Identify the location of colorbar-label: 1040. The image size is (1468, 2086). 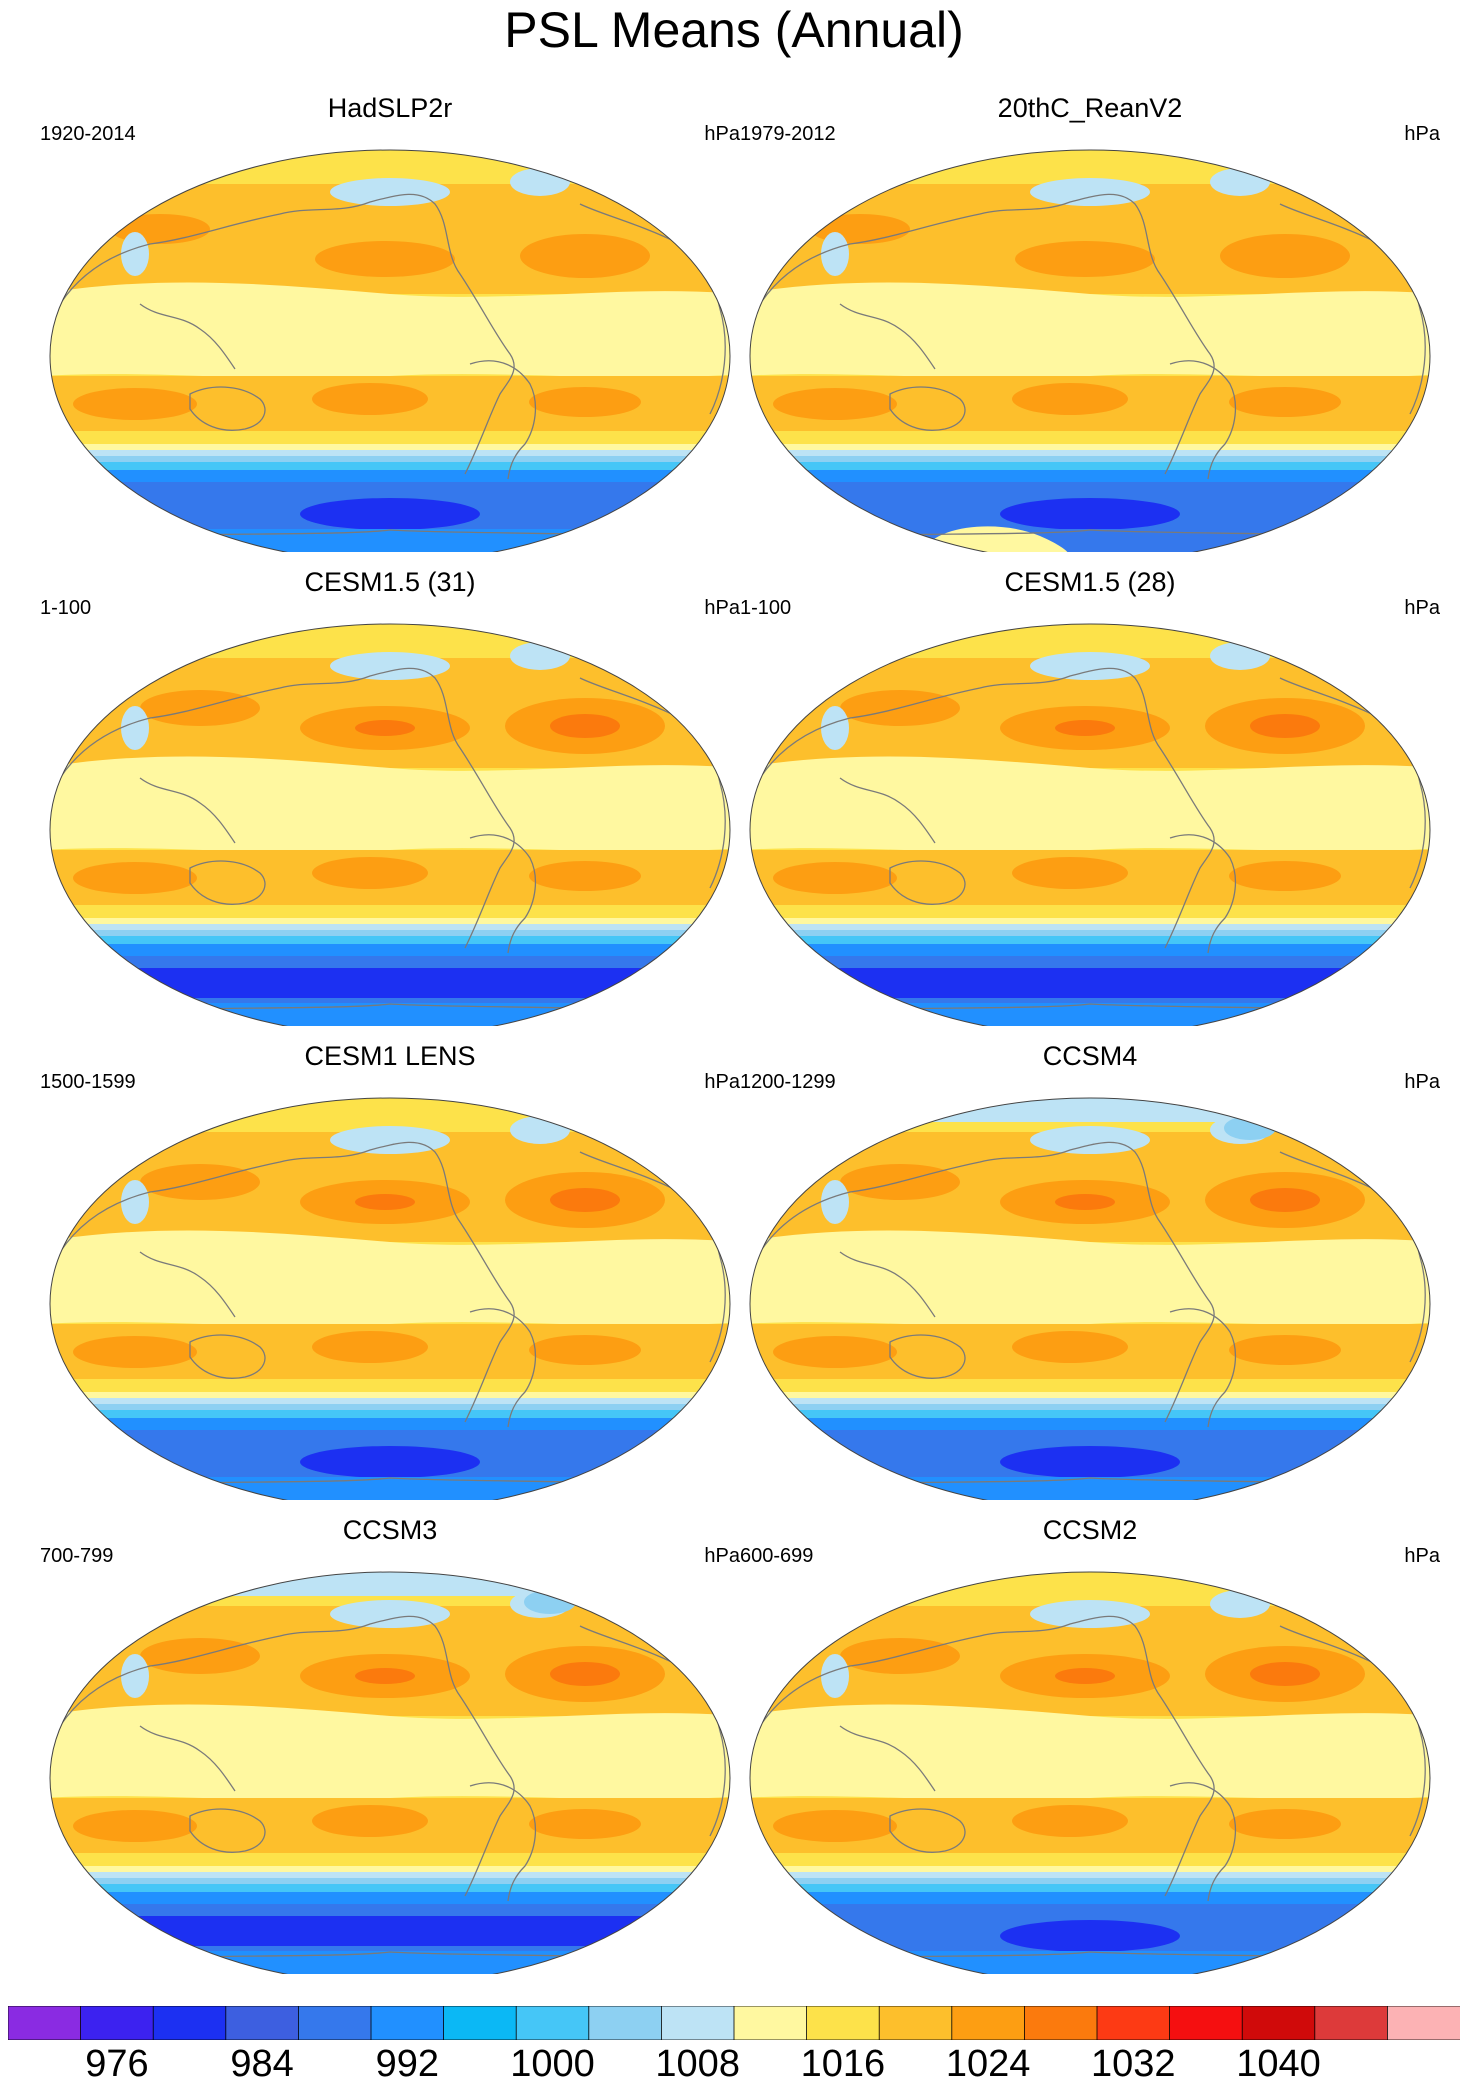
(1278, 2064).